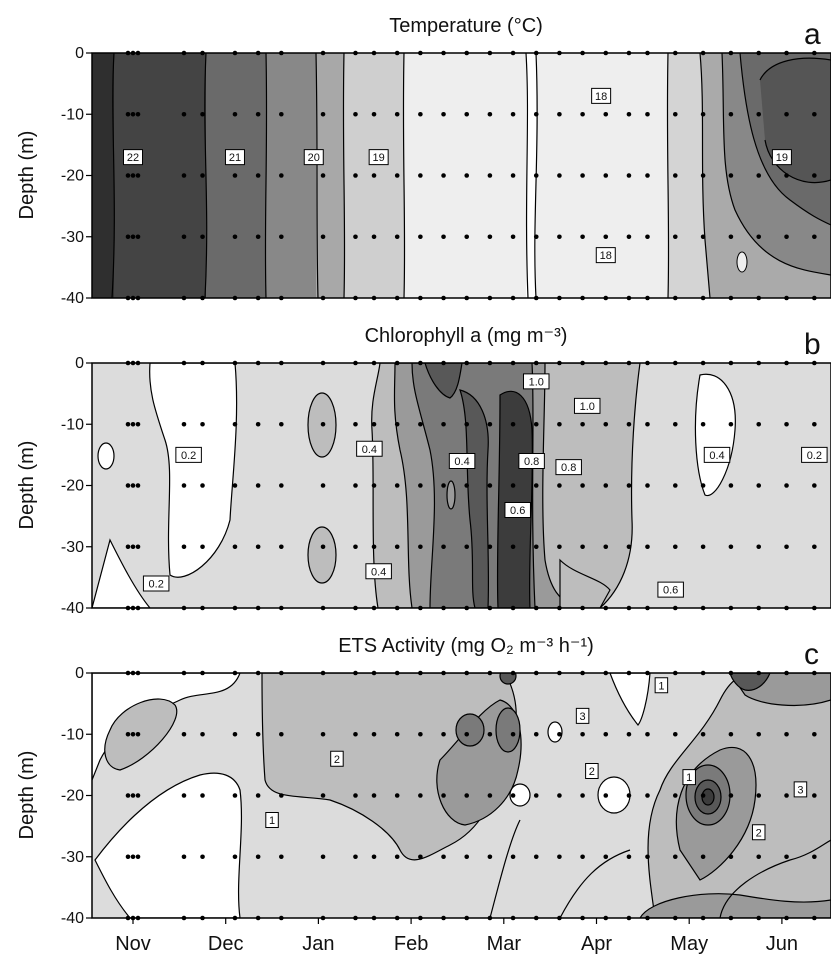 The height and width of the screenshot is (959, 831). I want to click on chl-bloom-1-0-top, so click(443, 381).